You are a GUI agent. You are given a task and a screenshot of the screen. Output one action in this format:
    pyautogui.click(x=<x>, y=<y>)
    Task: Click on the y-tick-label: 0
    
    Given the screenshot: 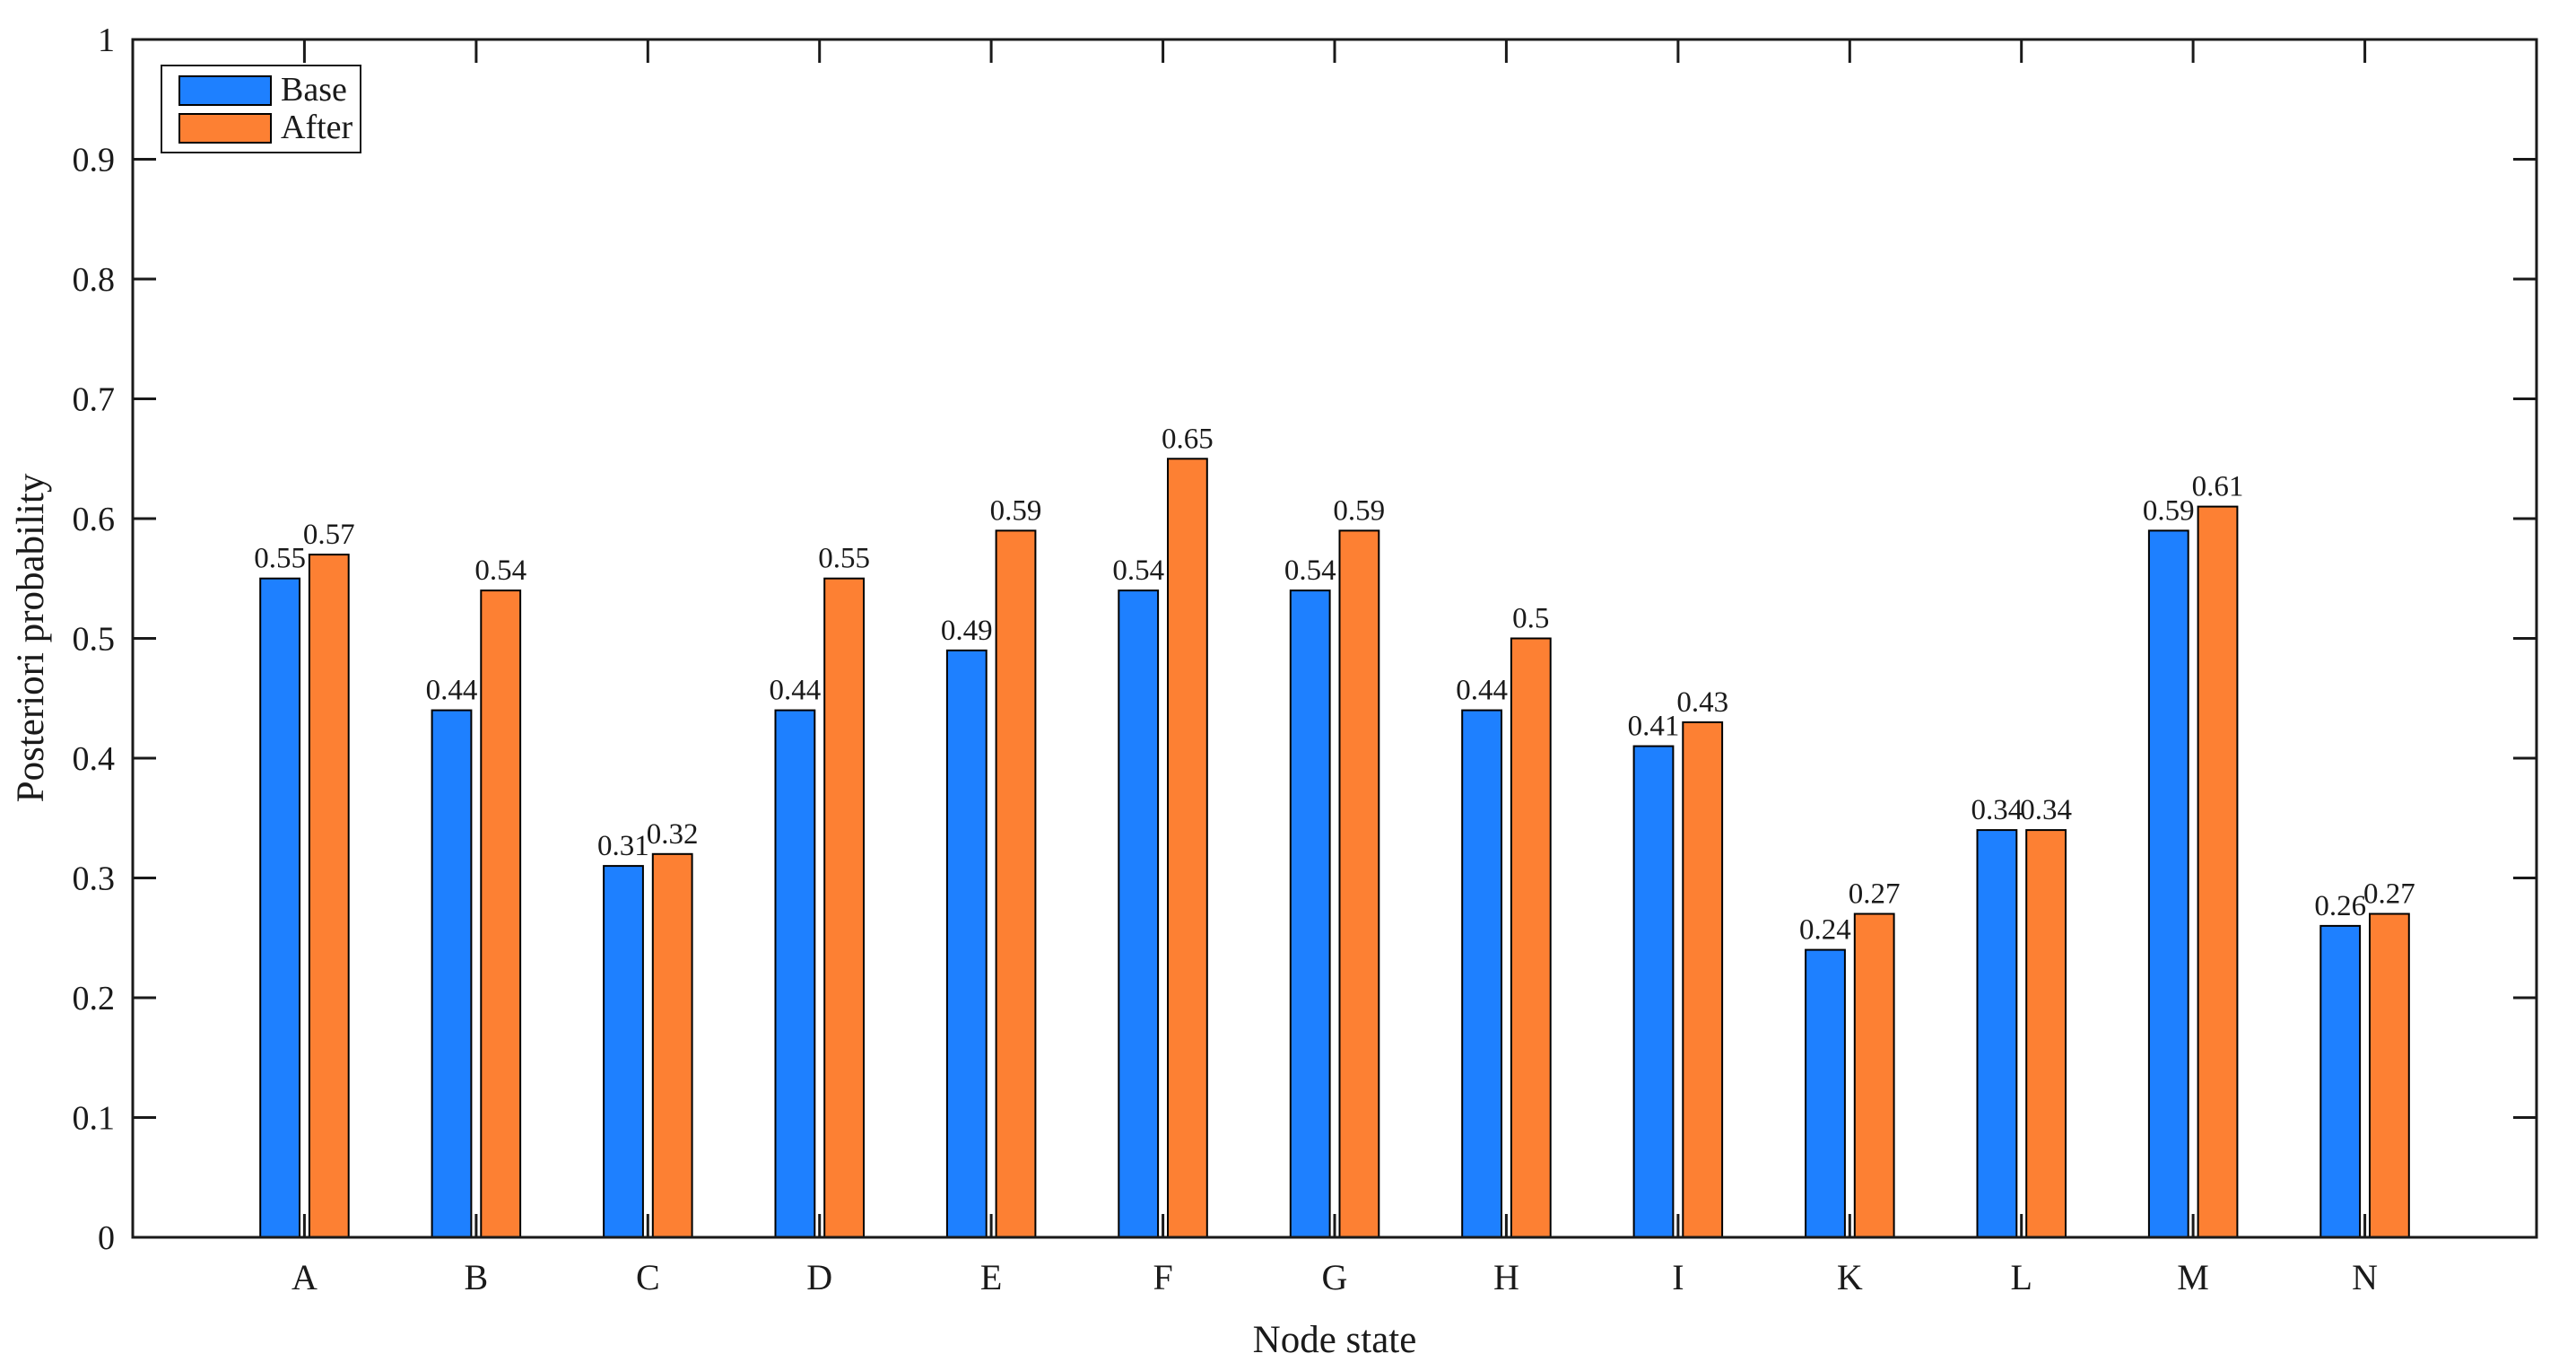 What is the action you would take?
    pyautogui.click(x=106, y=1238)
    